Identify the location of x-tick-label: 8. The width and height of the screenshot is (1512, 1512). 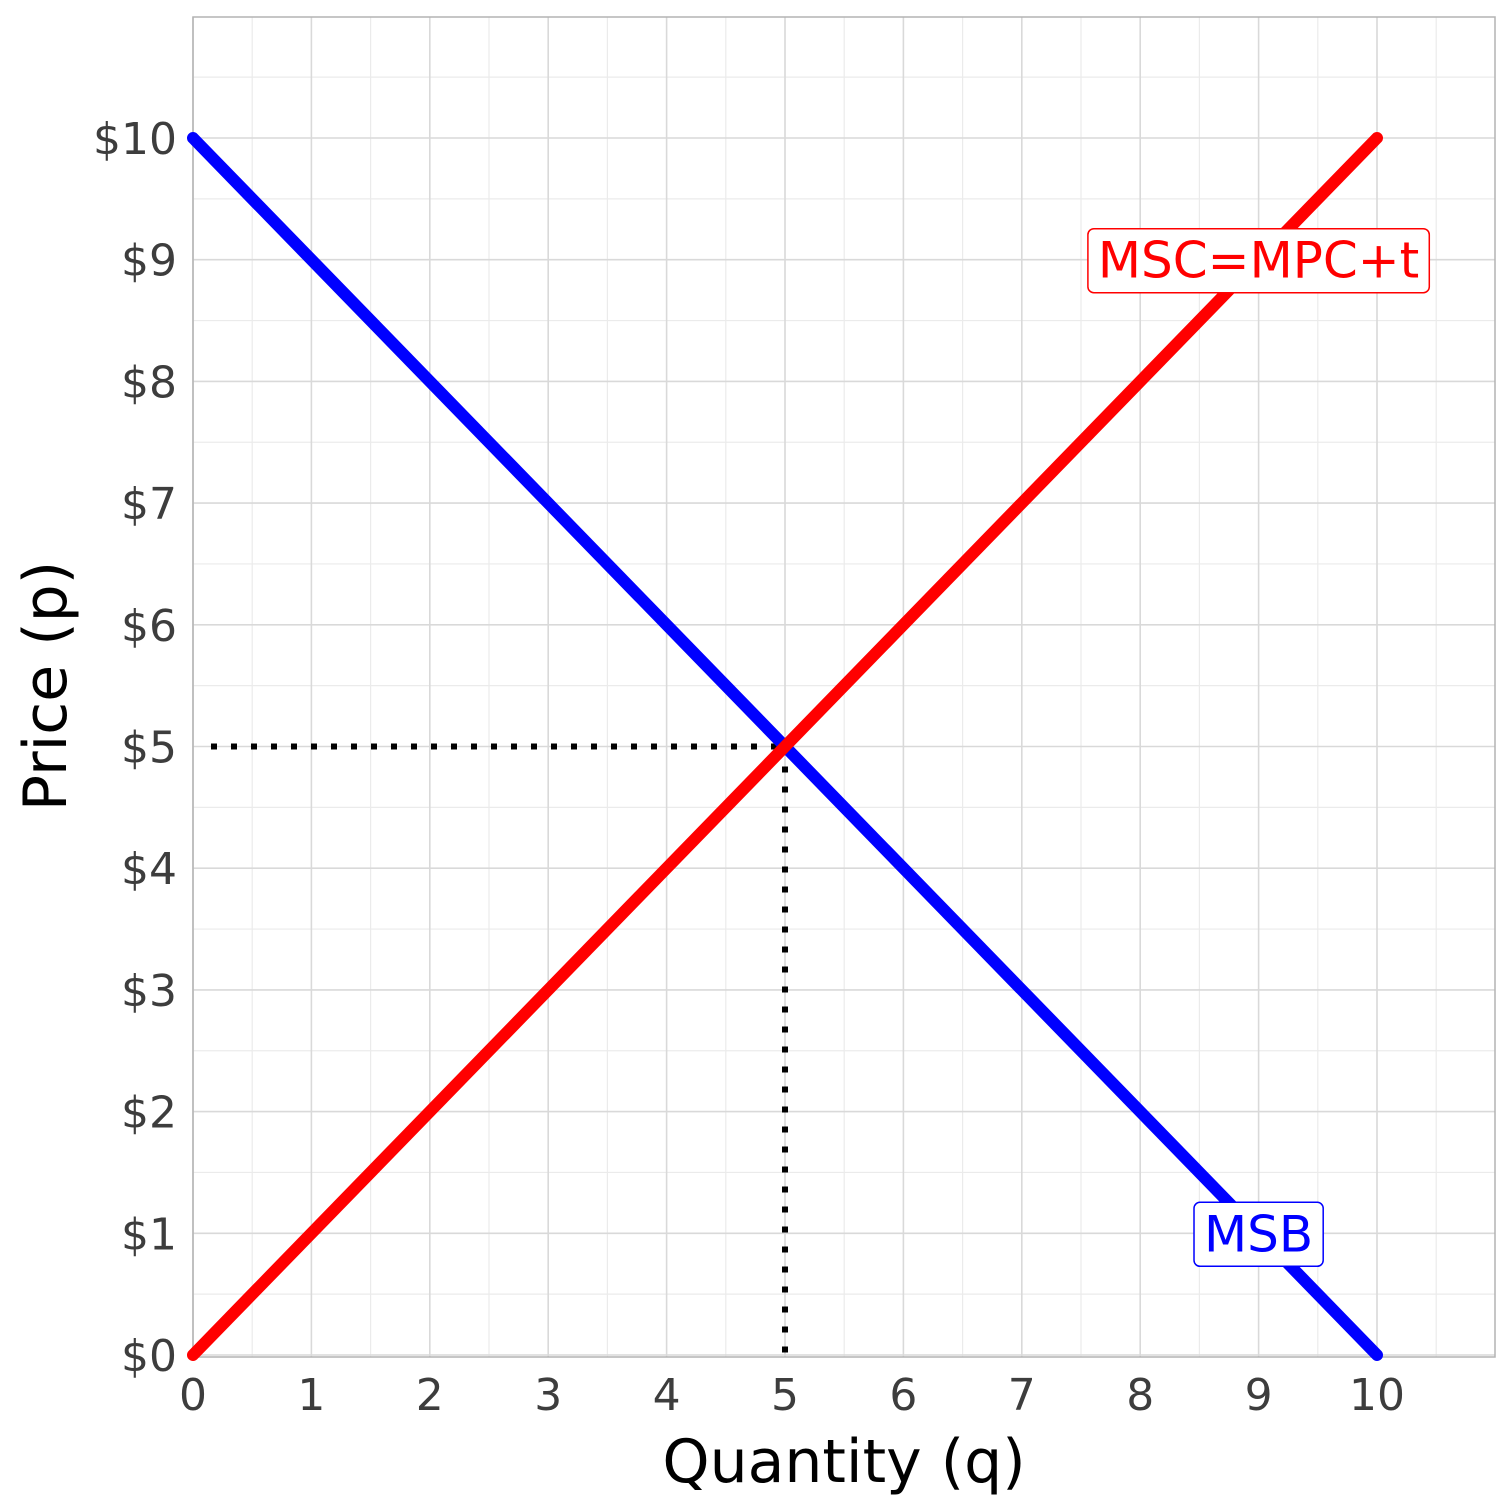
(1140, 1395).